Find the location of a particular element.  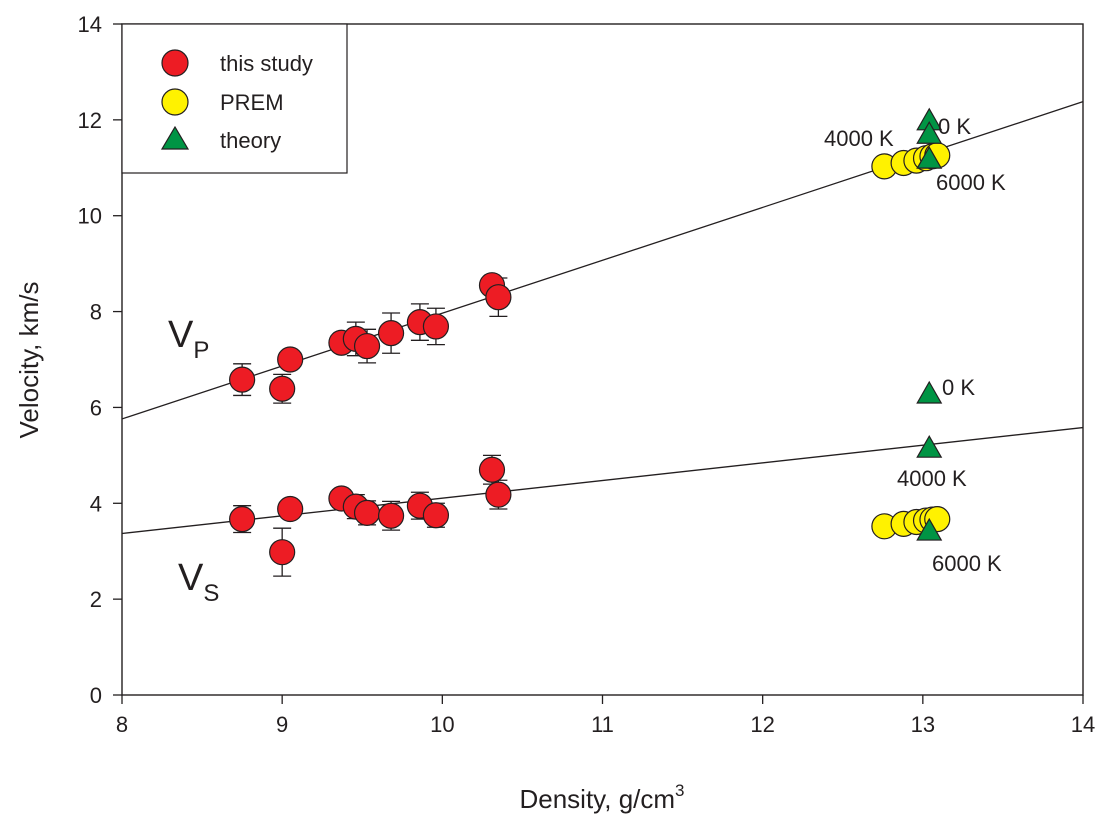

legend-label-prem: PREM is located at coordinates (252, 102).